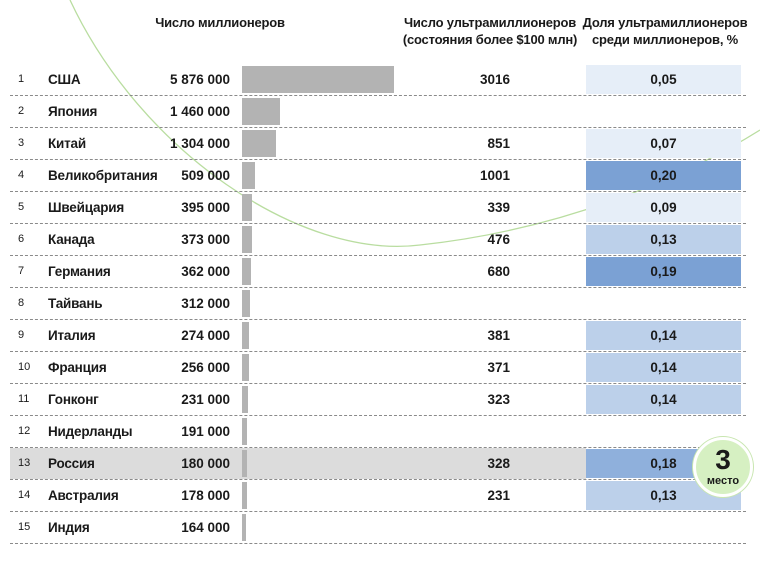 This screenshot has width=760, height=565. Describe the element at coordinates (73, 111) in the screenshot. I see `country-label: Япония` at that location.